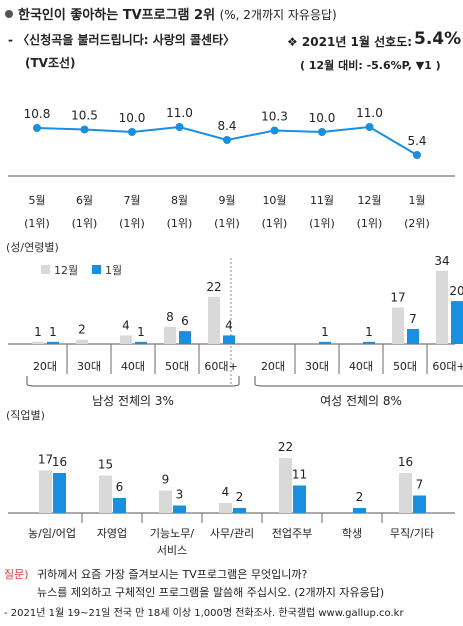 The image size is (463, 626). I want to click on bar-jan-label: 16, so click(59, 462).